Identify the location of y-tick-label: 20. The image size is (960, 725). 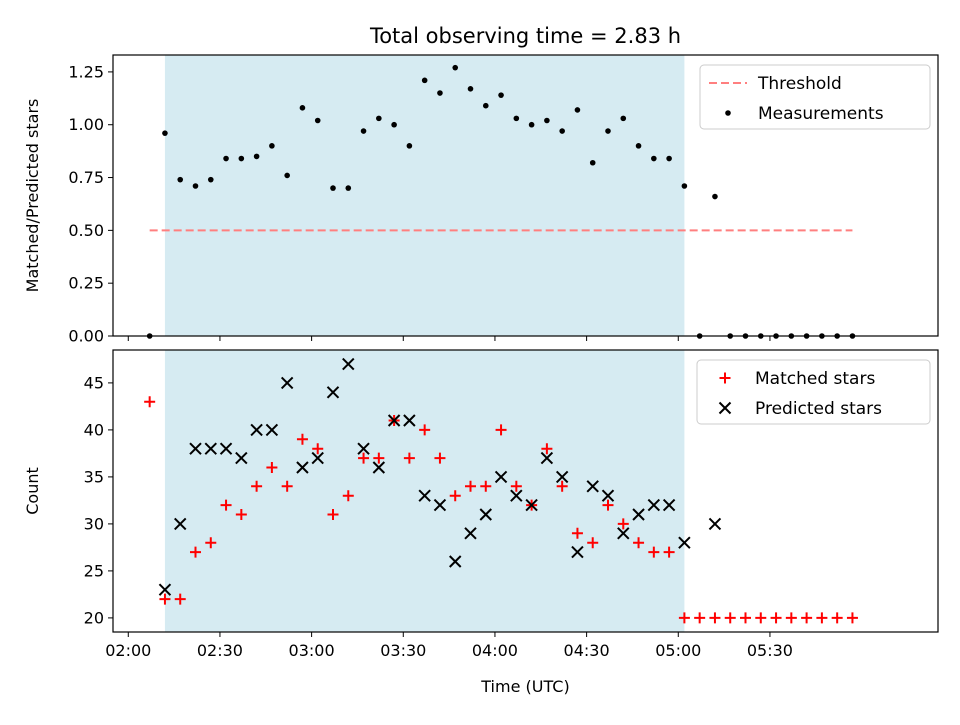
(94, 617).